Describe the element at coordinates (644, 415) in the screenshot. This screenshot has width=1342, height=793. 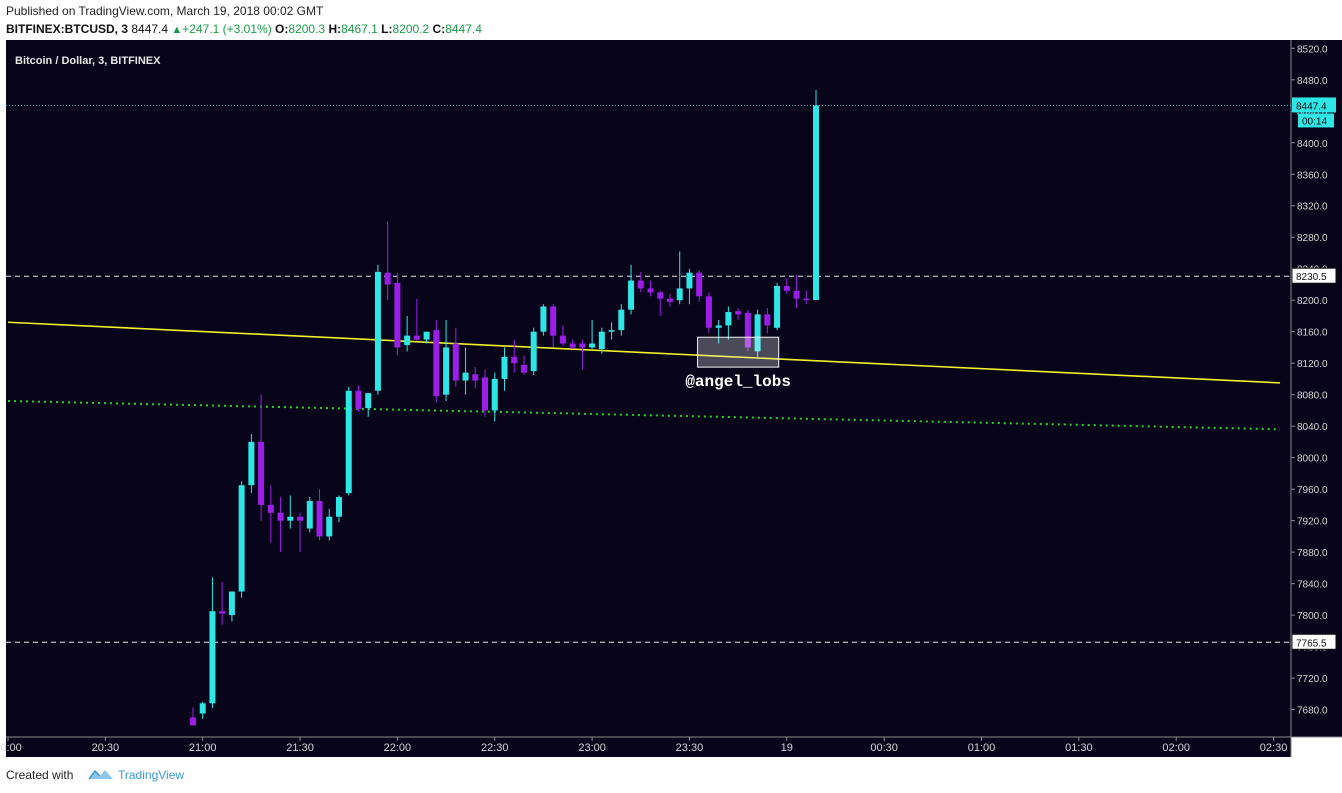
I see `green-dotted-trendline` at that location.